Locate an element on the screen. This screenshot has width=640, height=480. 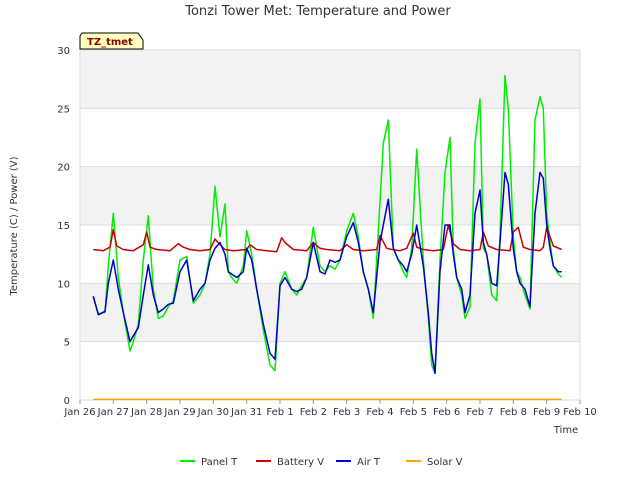
legend-label: Air T is located at coordinates (369, 462).